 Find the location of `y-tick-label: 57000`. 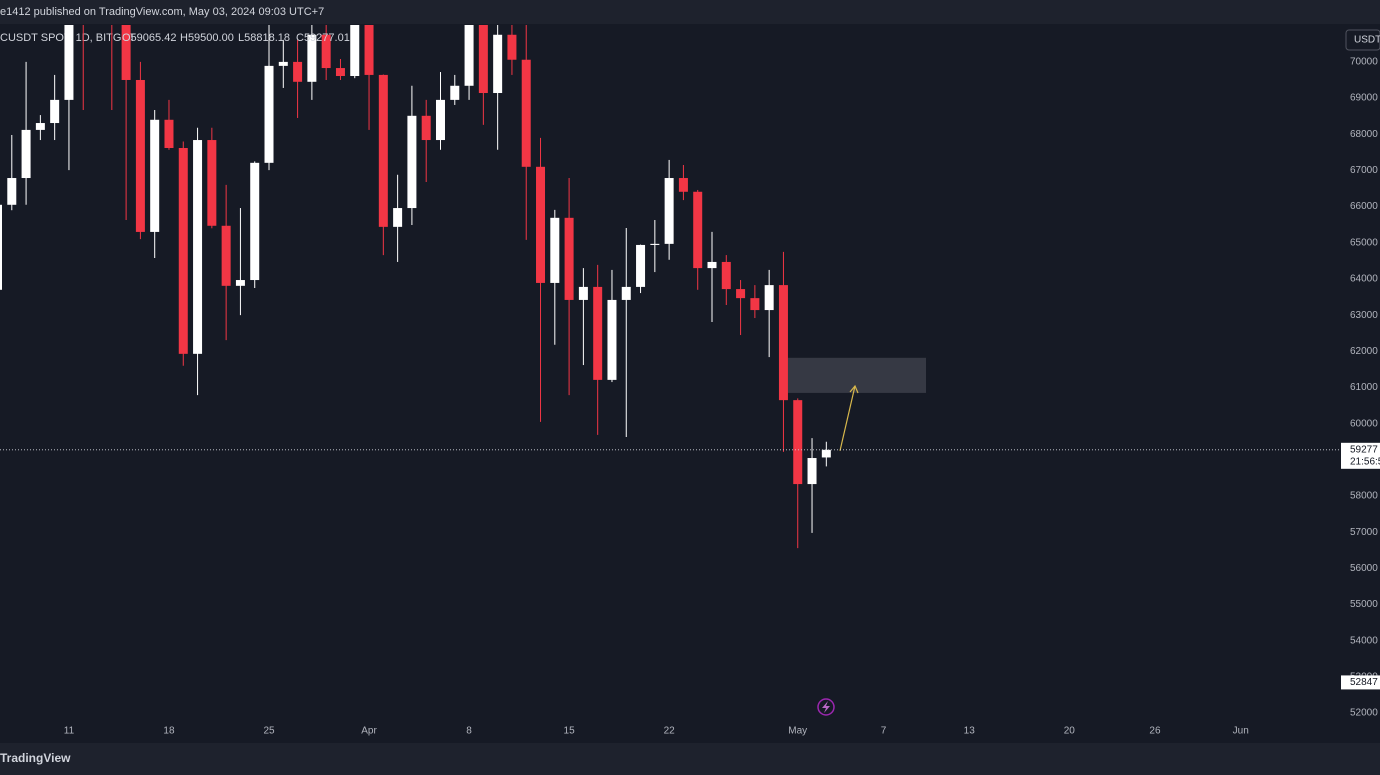

y-tick-label: 57000 is located at coordinates (1364, 532).